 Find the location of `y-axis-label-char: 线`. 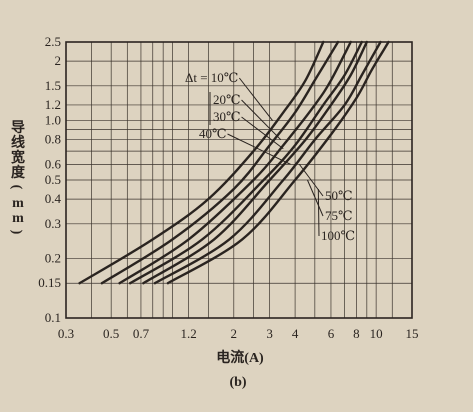

y-axis-label-char: 线 is located at coordinates (18, 142).